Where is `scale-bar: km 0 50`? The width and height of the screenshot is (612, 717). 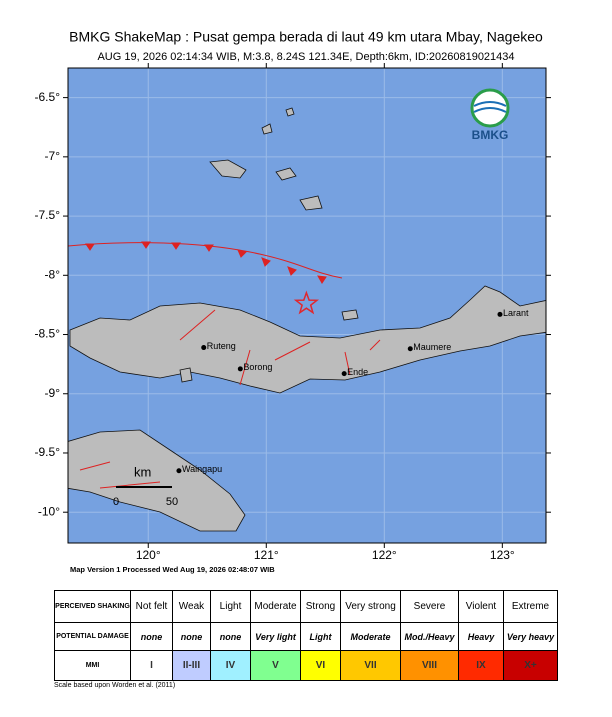 scale-bar: km 0 50 is located at coordinates (145, 485).